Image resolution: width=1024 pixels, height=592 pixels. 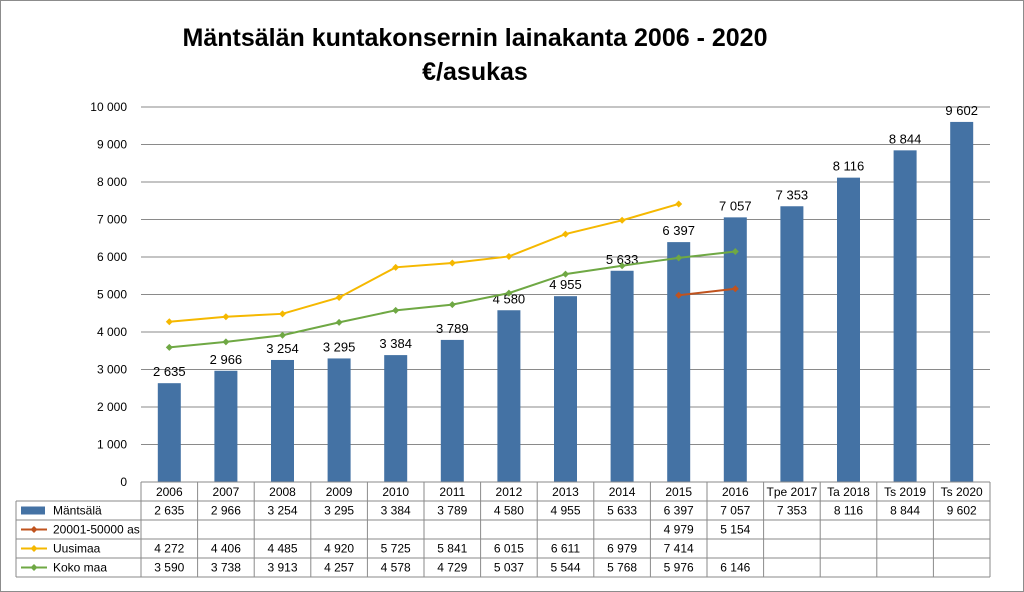 I want to click on y-tick-label: 8 000, so click(x=112, y=182).